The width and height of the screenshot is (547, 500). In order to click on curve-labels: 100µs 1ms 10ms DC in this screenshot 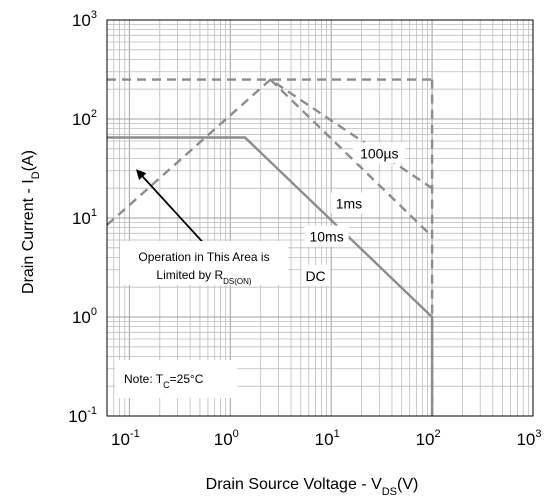, I will do `click(353, 214)`.